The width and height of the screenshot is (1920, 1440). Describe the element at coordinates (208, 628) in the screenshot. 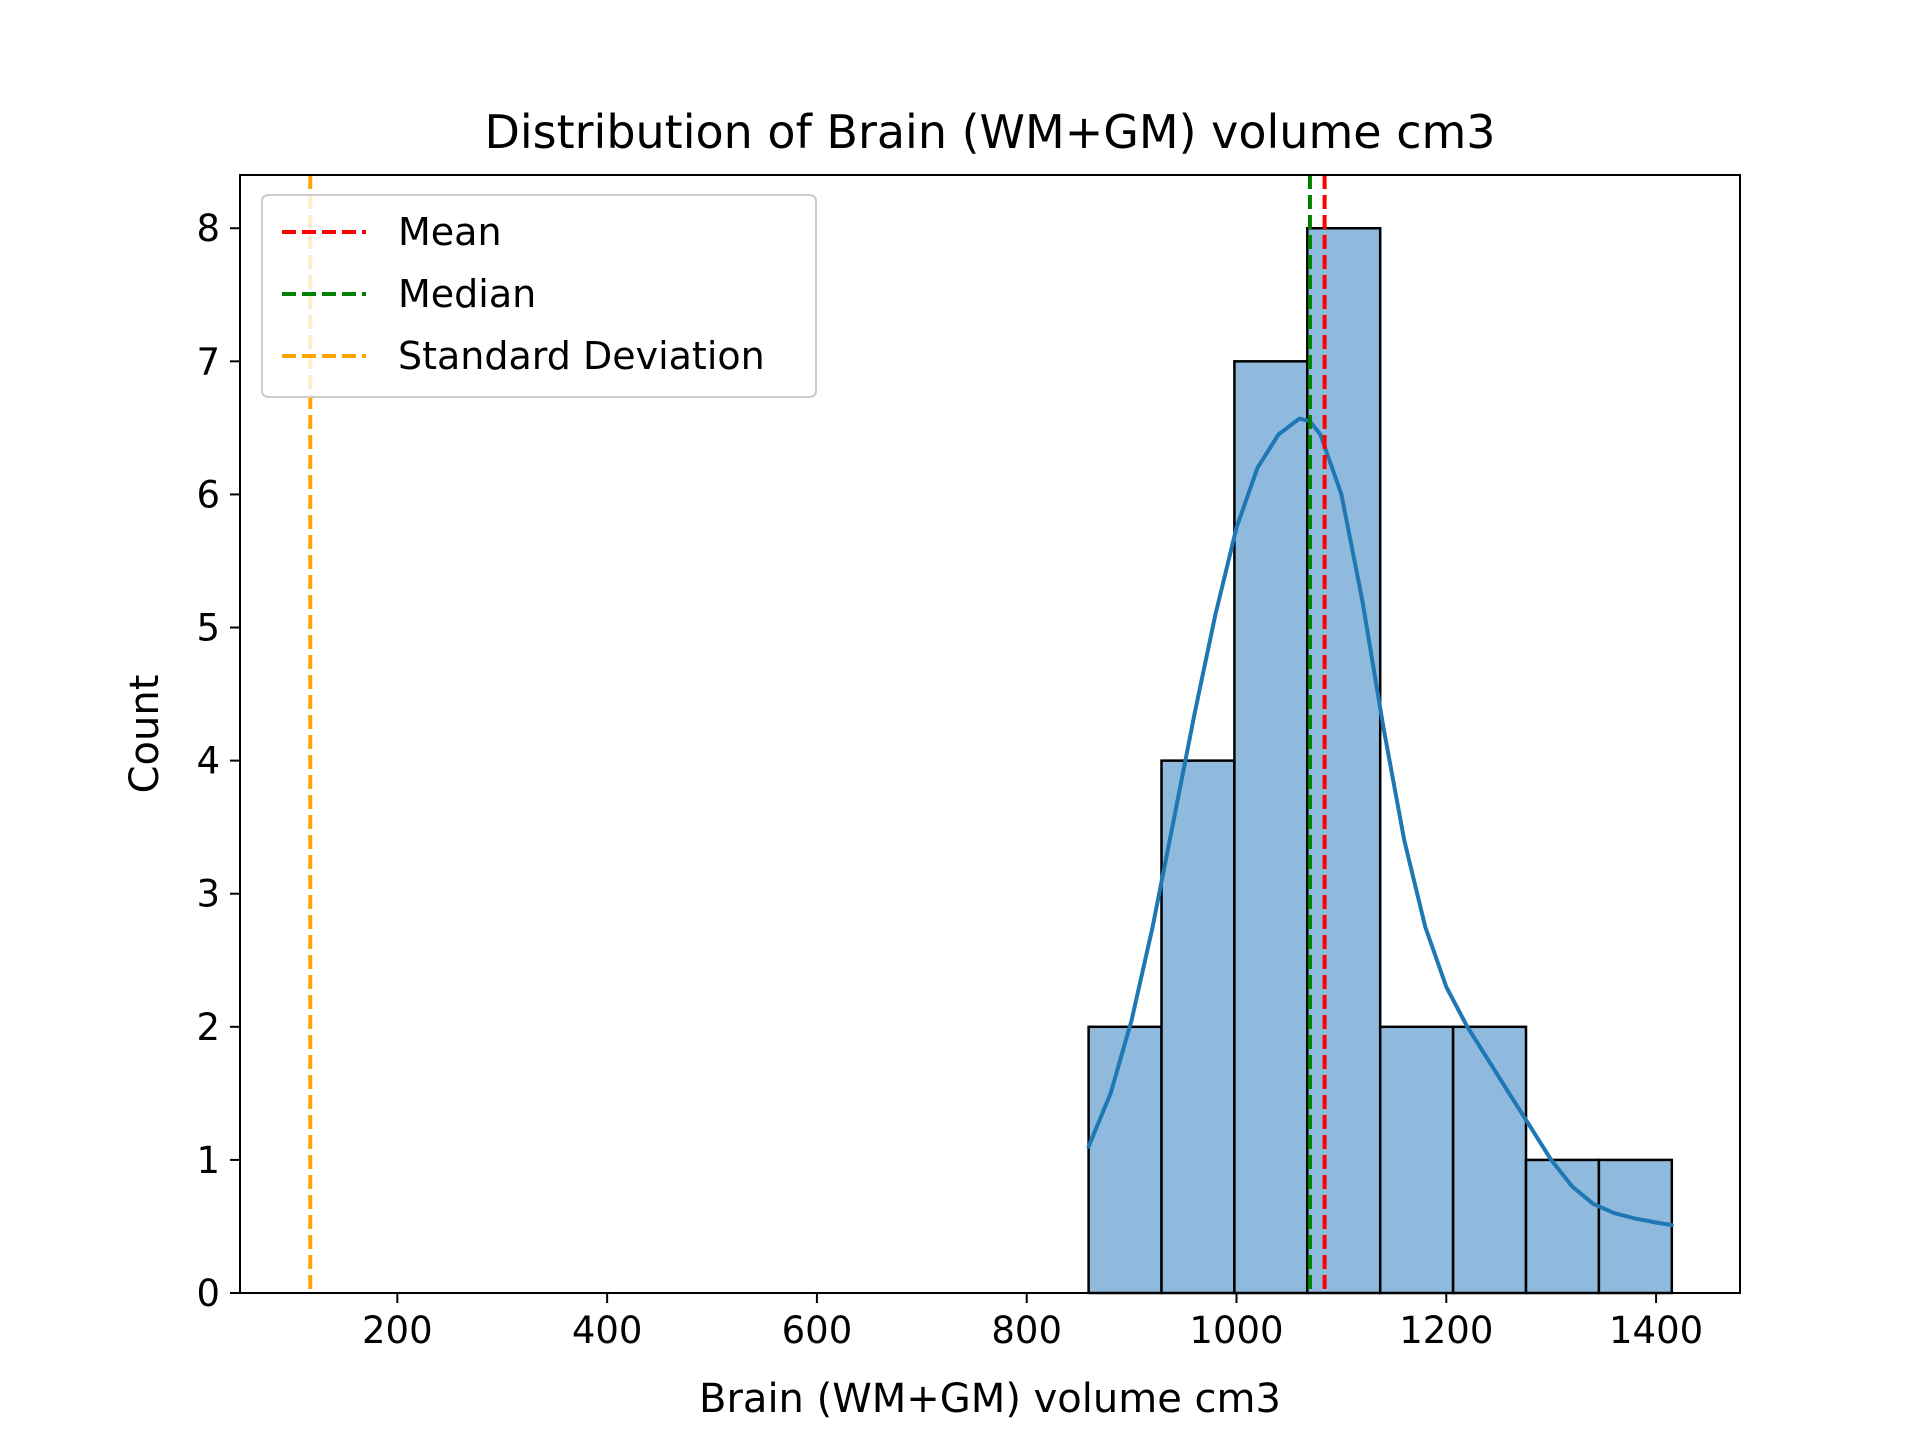

I see `y-tick-label: 5` at that location.